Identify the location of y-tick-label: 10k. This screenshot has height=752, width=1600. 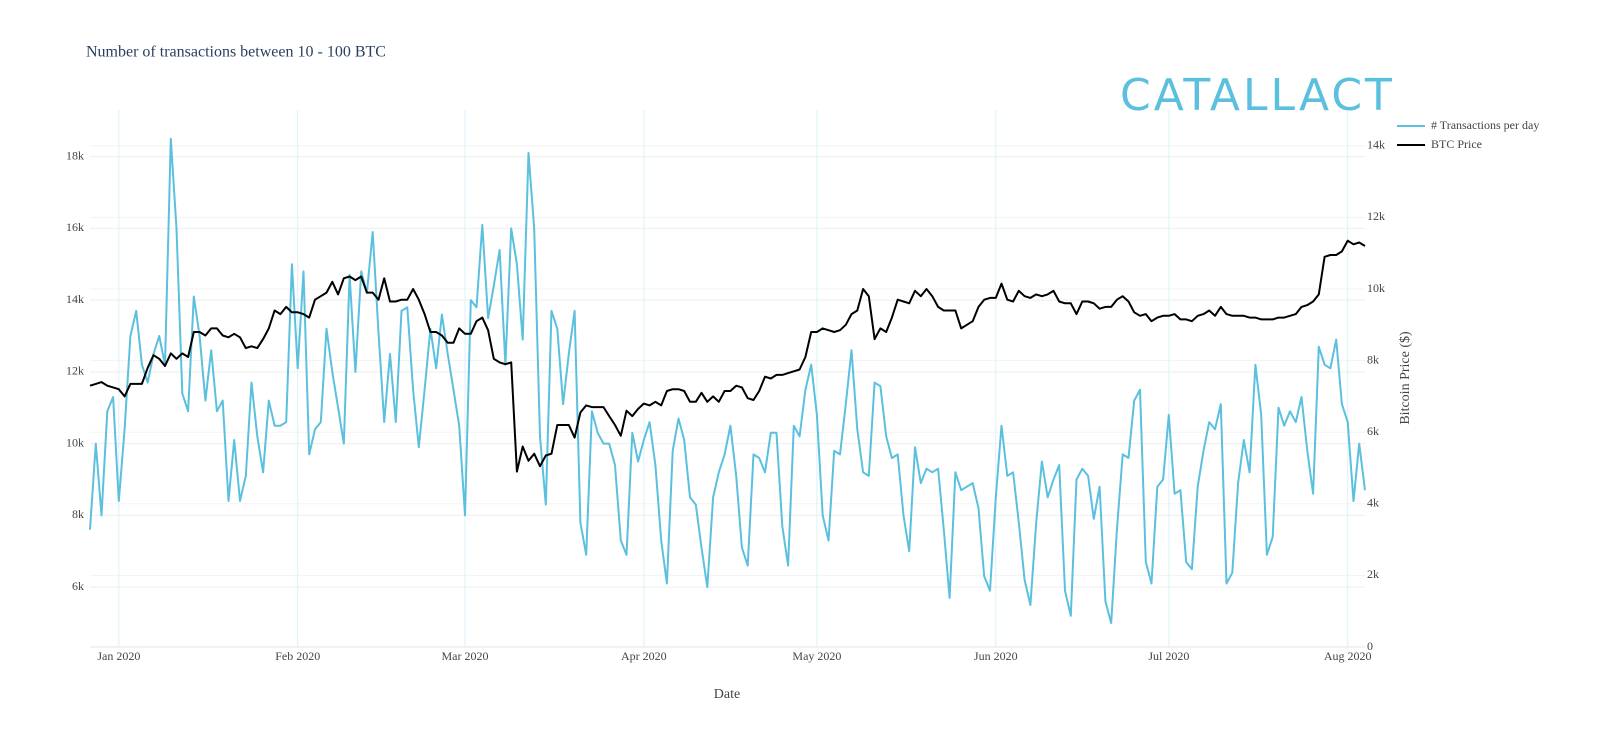
(75, 442).